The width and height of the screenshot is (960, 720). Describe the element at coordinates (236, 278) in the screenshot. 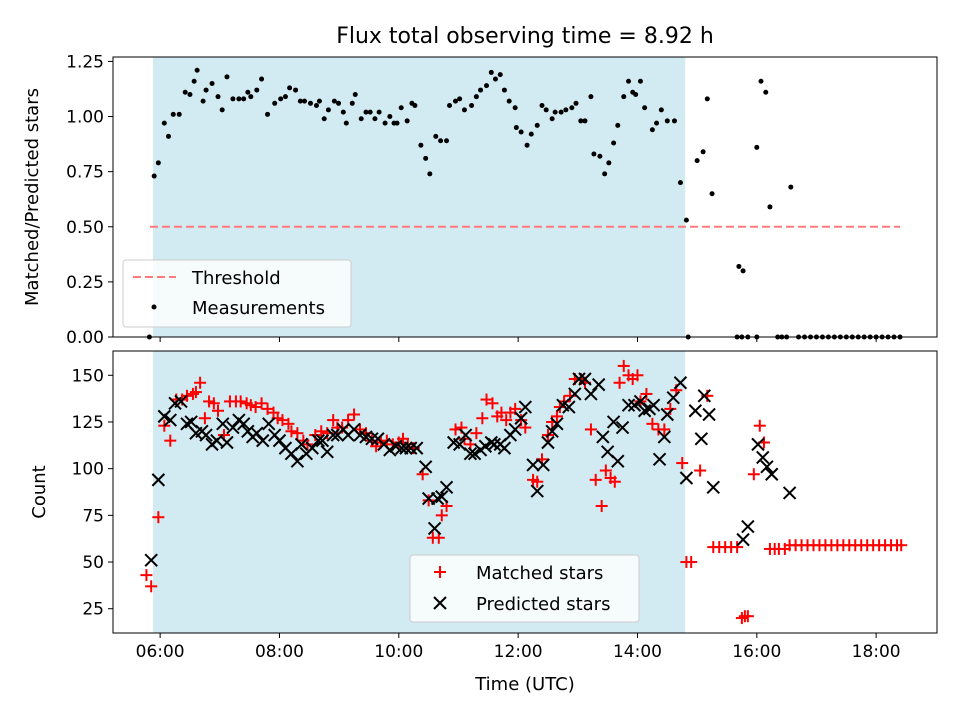

I see `legend-threshold-label: Threshold` at that location.